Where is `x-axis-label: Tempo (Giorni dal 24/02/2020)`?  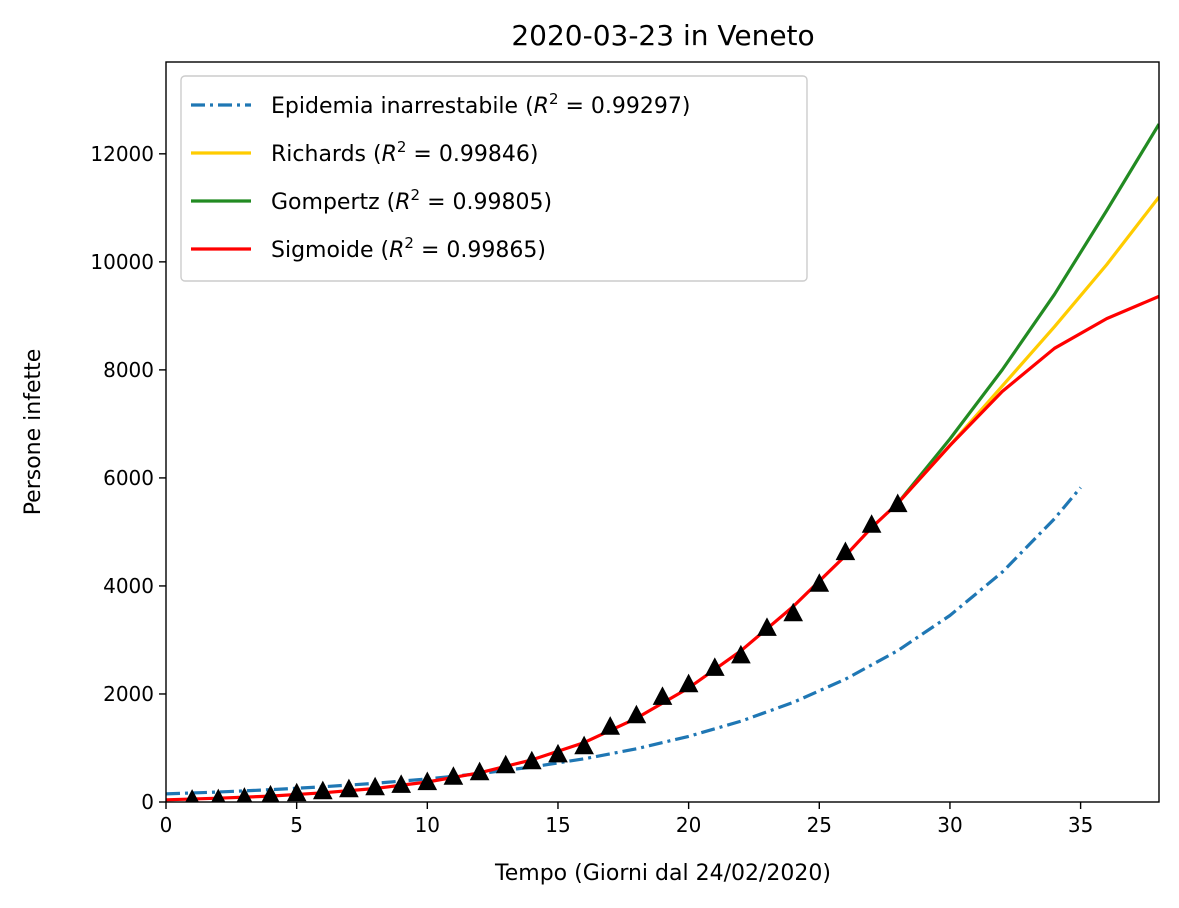 x-axis-label: Tempo (Giorni dal 24/02/2020) is located at coordinates (662, 873).